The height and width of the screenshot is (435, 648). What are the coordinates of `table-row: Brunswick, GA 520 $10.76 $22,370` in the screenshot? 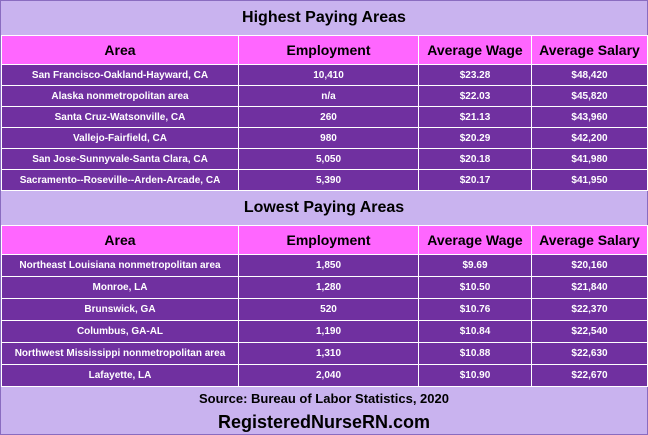 It's located at (324, 309).